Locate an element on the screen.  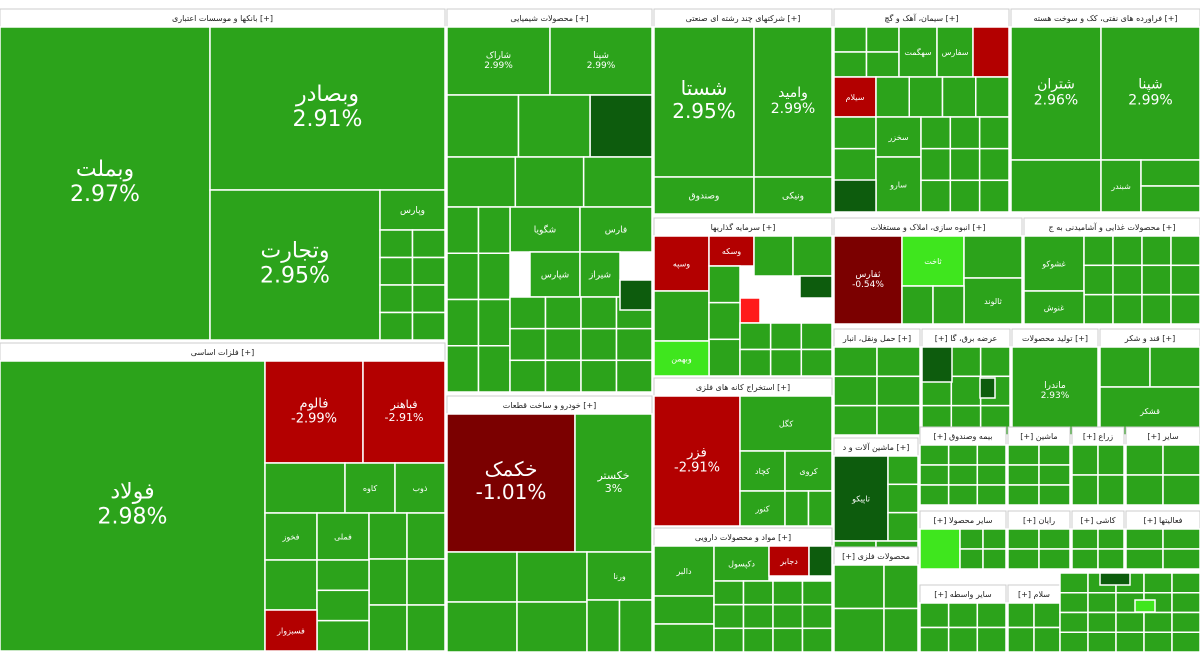
tile-falum is located at coordinates (314, 412).